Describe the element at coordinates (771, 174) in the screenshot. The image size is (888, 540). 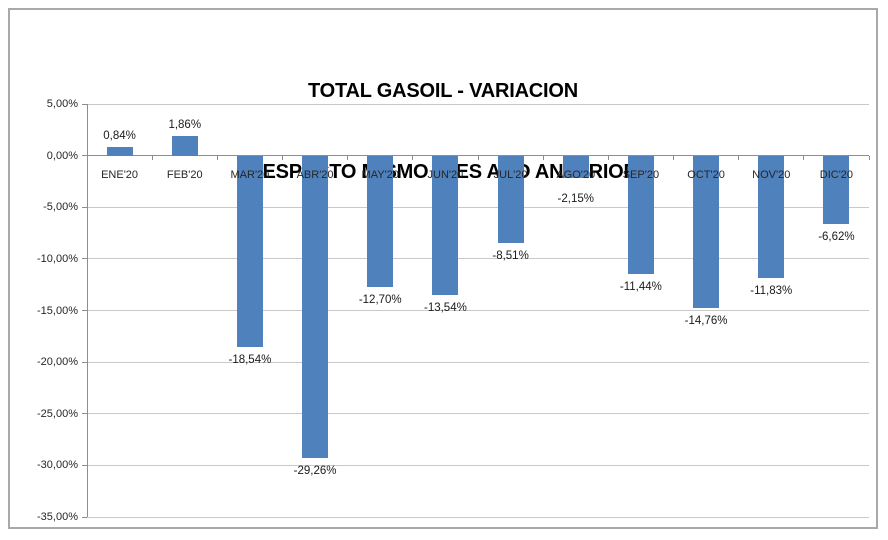
I see `category-label: NOV'20` at that location.